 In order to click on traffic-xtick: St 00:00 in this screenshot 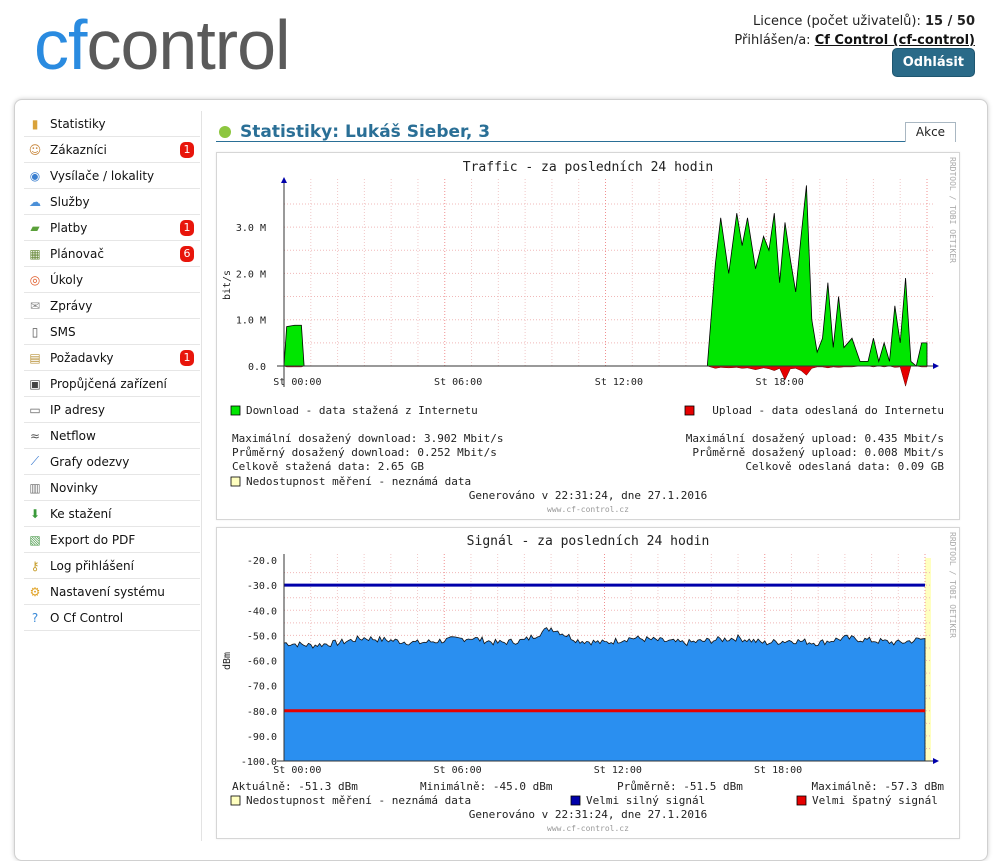, I will do `click(297, 382)`.